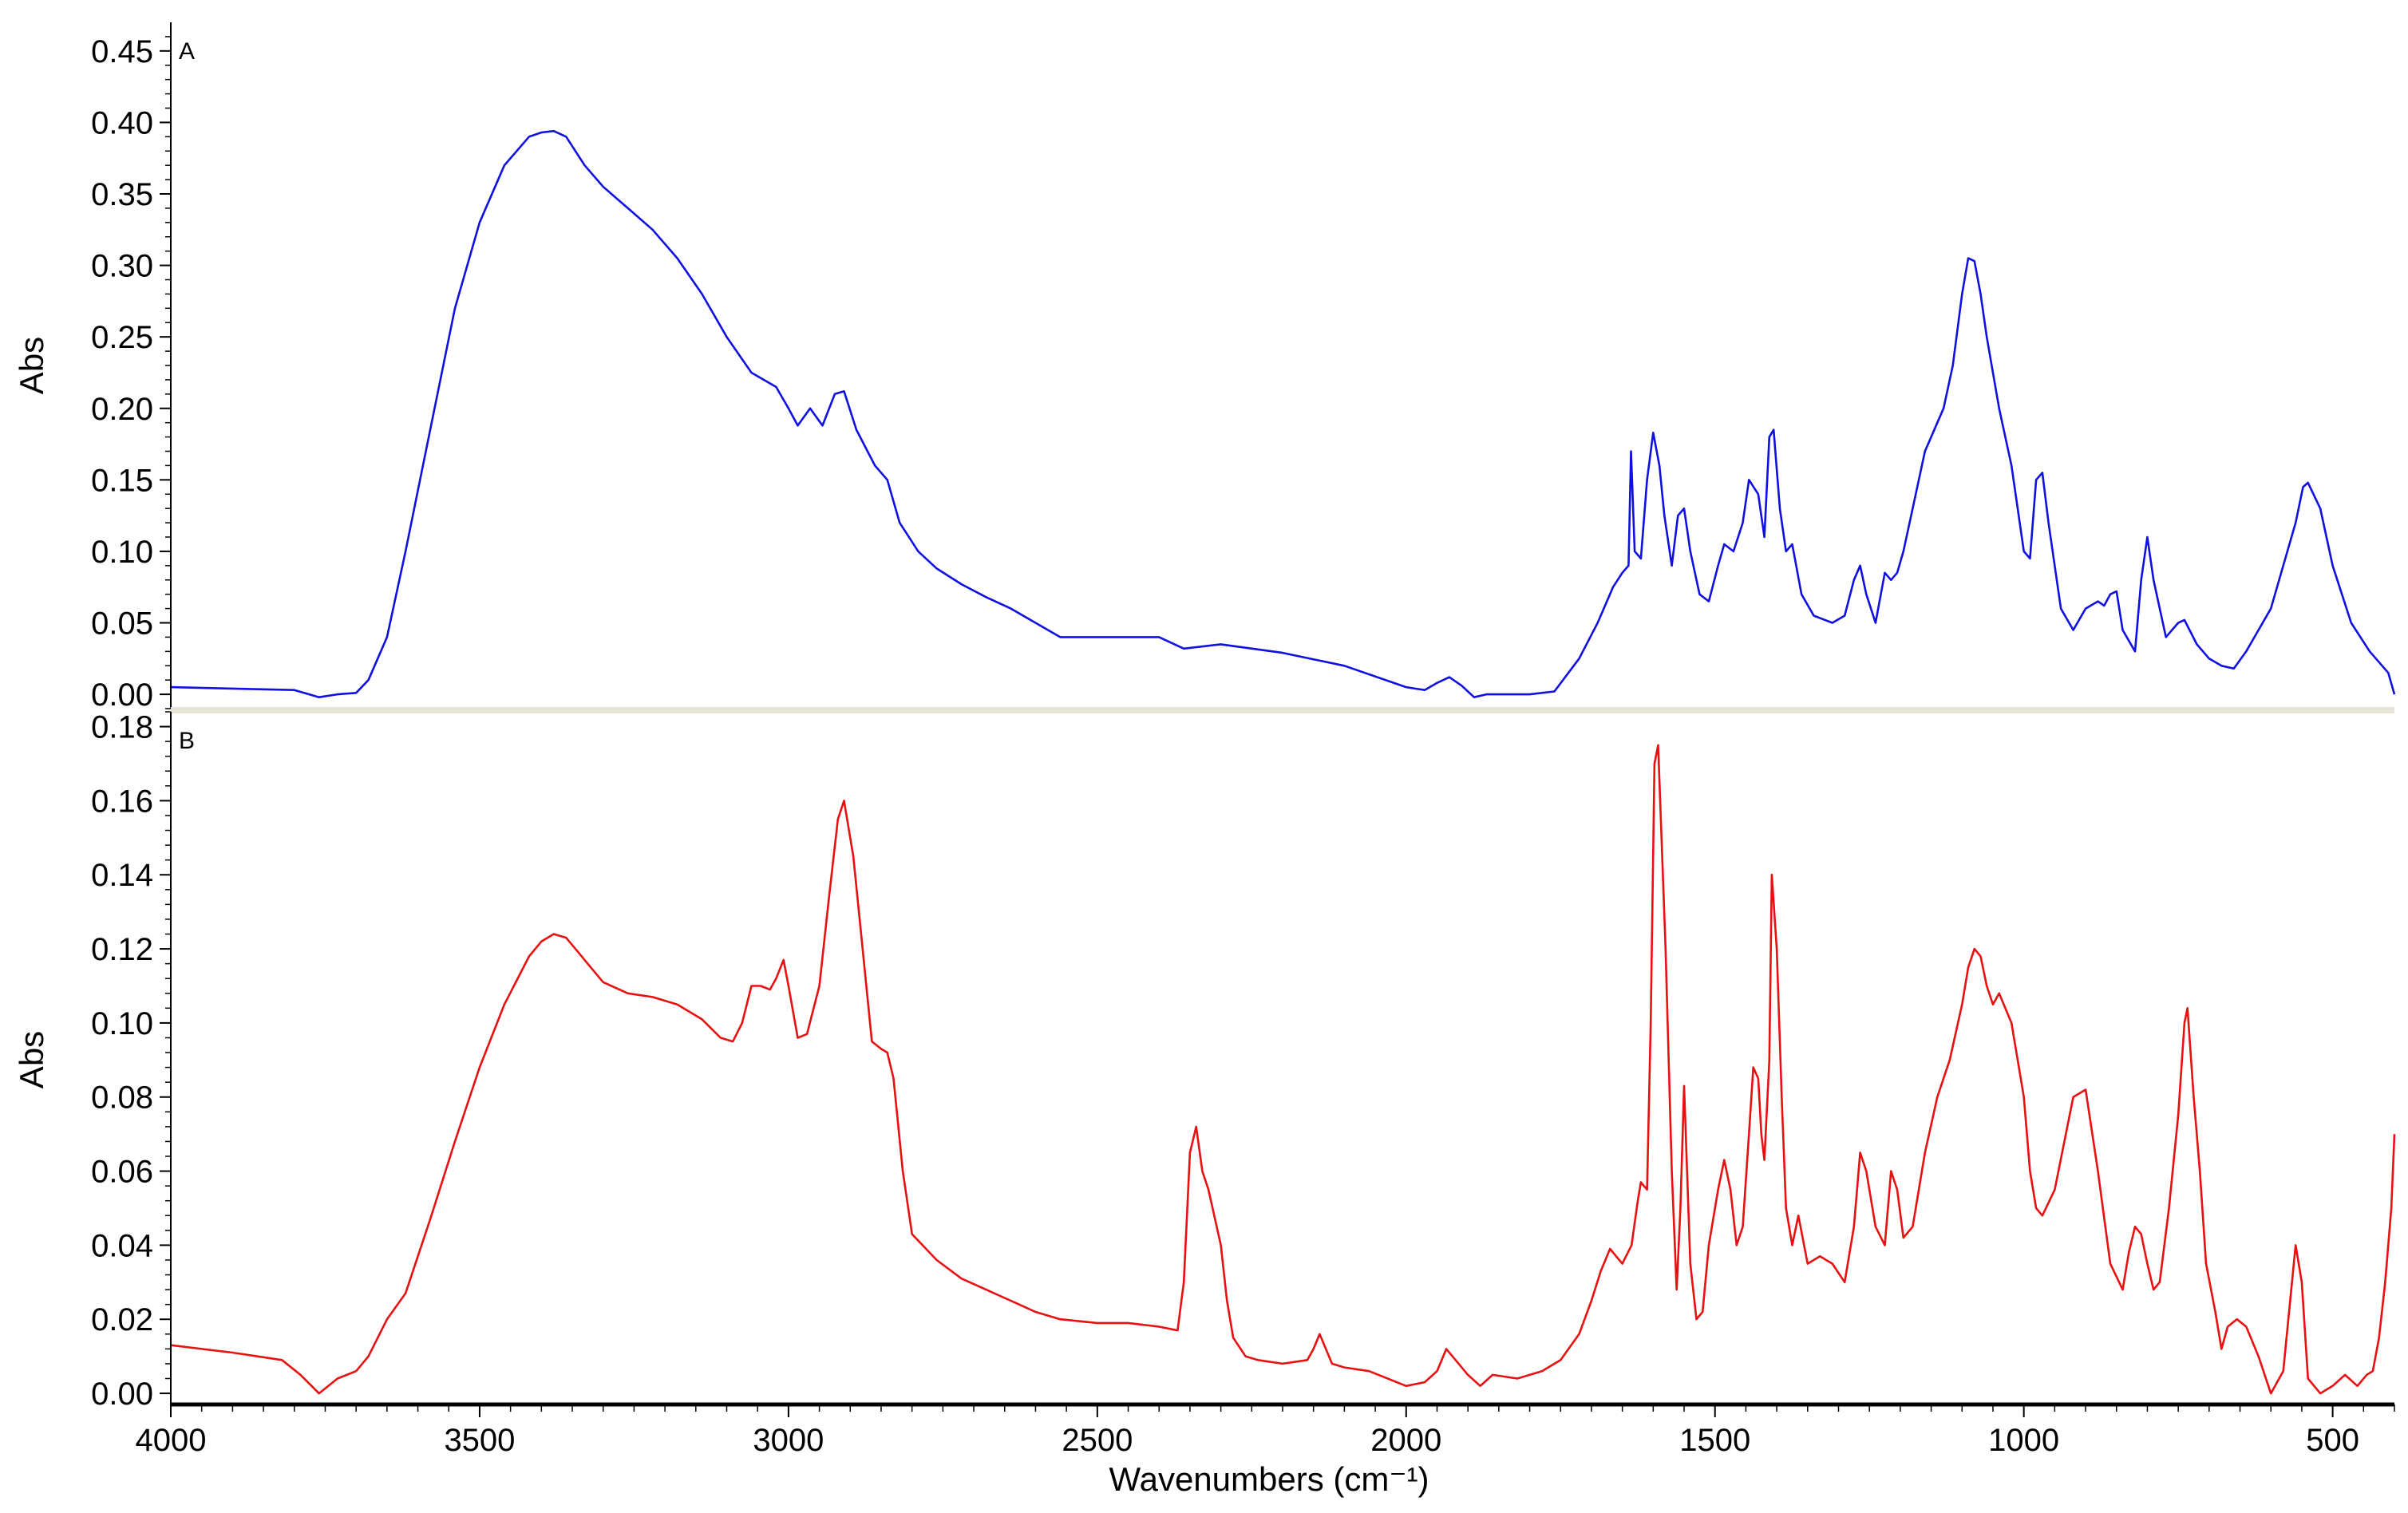 This screenshot has width=2408, height=1513. Describe the element at coordinates (131, 373) in the screenshot. I see `panel-a-y-axis-ticks: 0.00 0.05 0.10 0.15 0.20 0.25 0.30 0.35 0.40 0.45` at that location.